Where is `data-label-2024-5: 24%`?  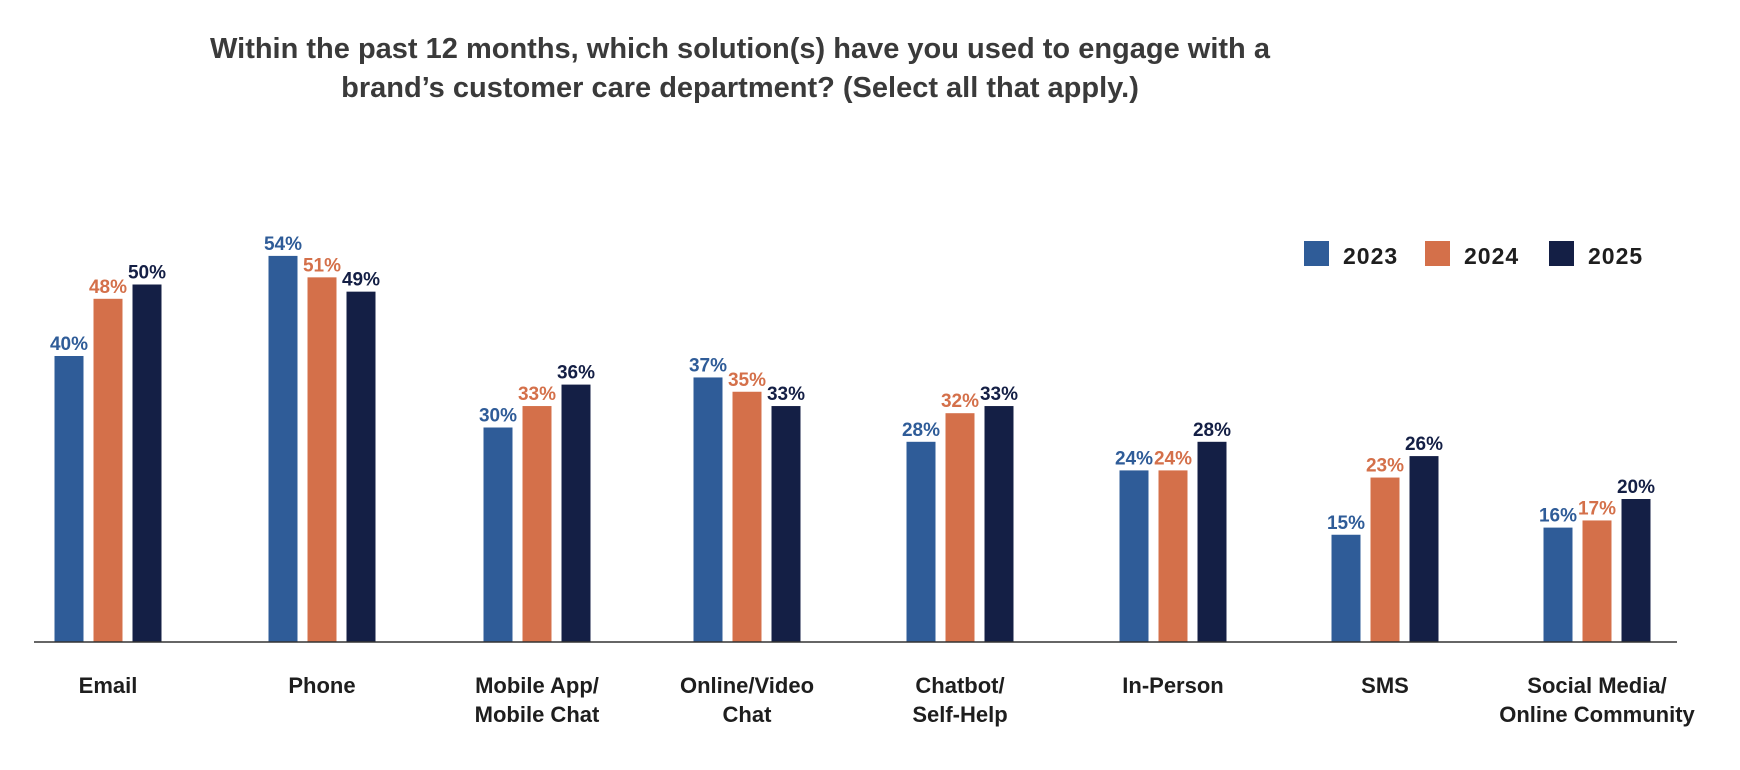
data-label-2024-5: 24% is located at coordinates (1173, 458).